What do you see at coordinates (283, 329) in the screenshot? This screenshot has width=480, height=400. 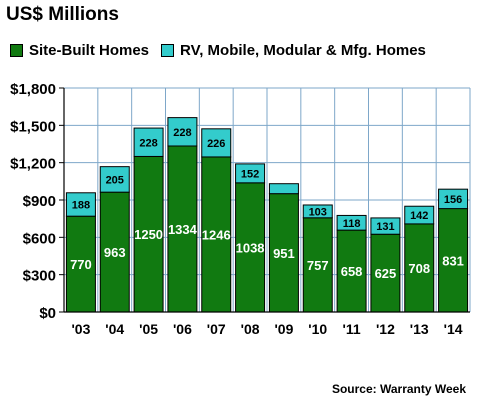 I see `x-tick-label: '09` at bounding box center [283, 329].